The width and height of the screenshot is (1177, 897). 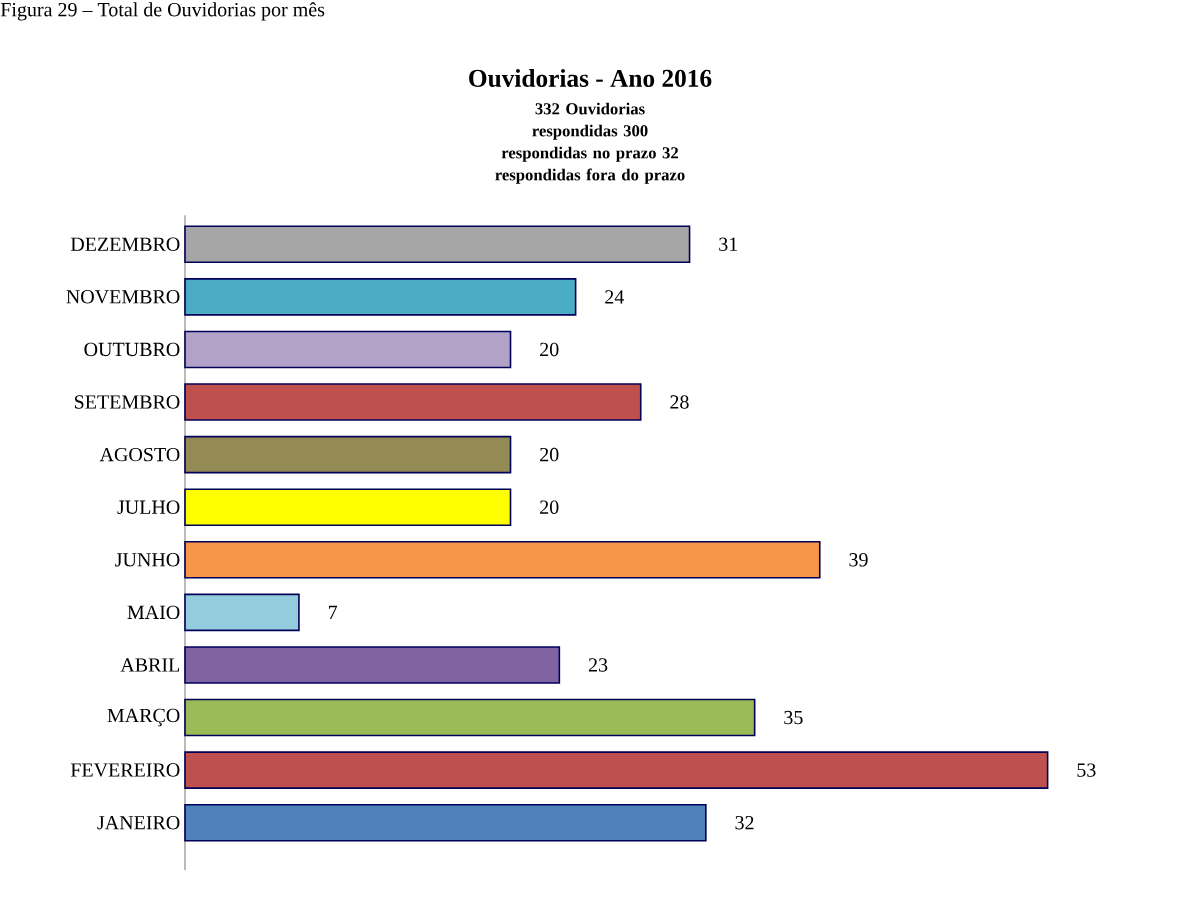 I want to click on y-tick-label: FEVEREIRO, so click(x=125, y=770).